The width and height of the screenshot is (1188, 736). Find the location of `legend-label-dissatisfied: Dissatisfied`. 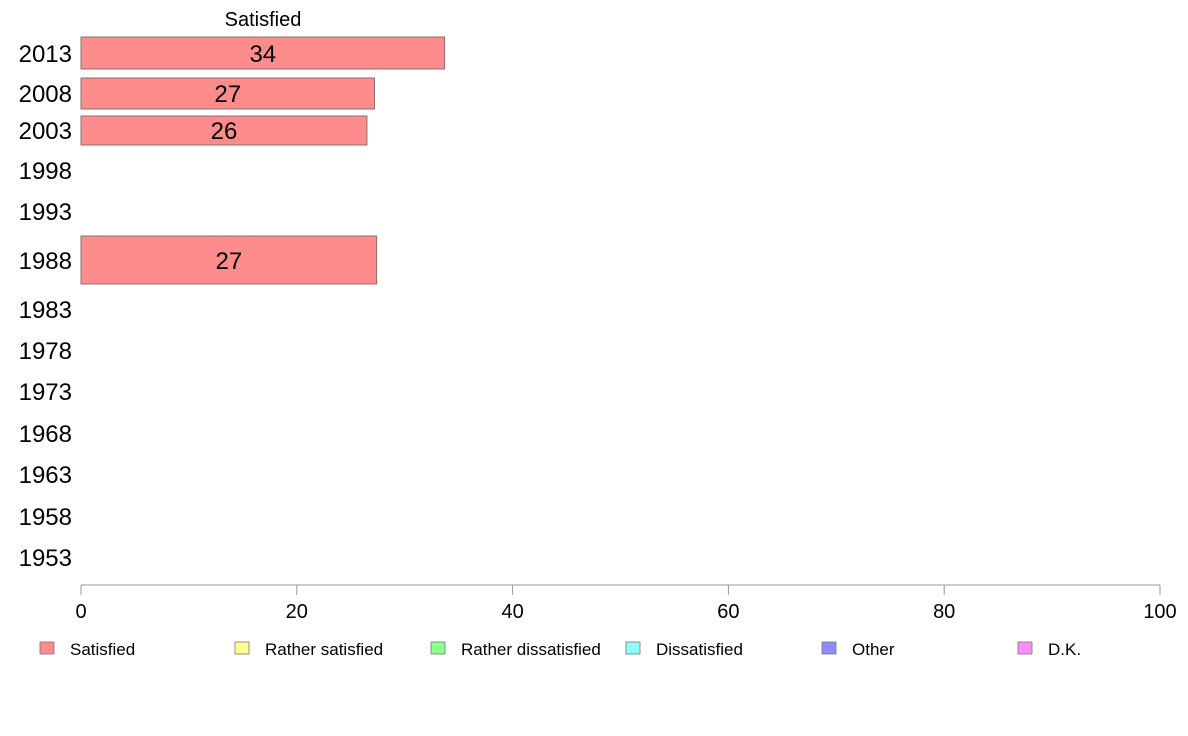

legend-label-dissatisfied: Dissatisfied is located at coordinates (699, 649).